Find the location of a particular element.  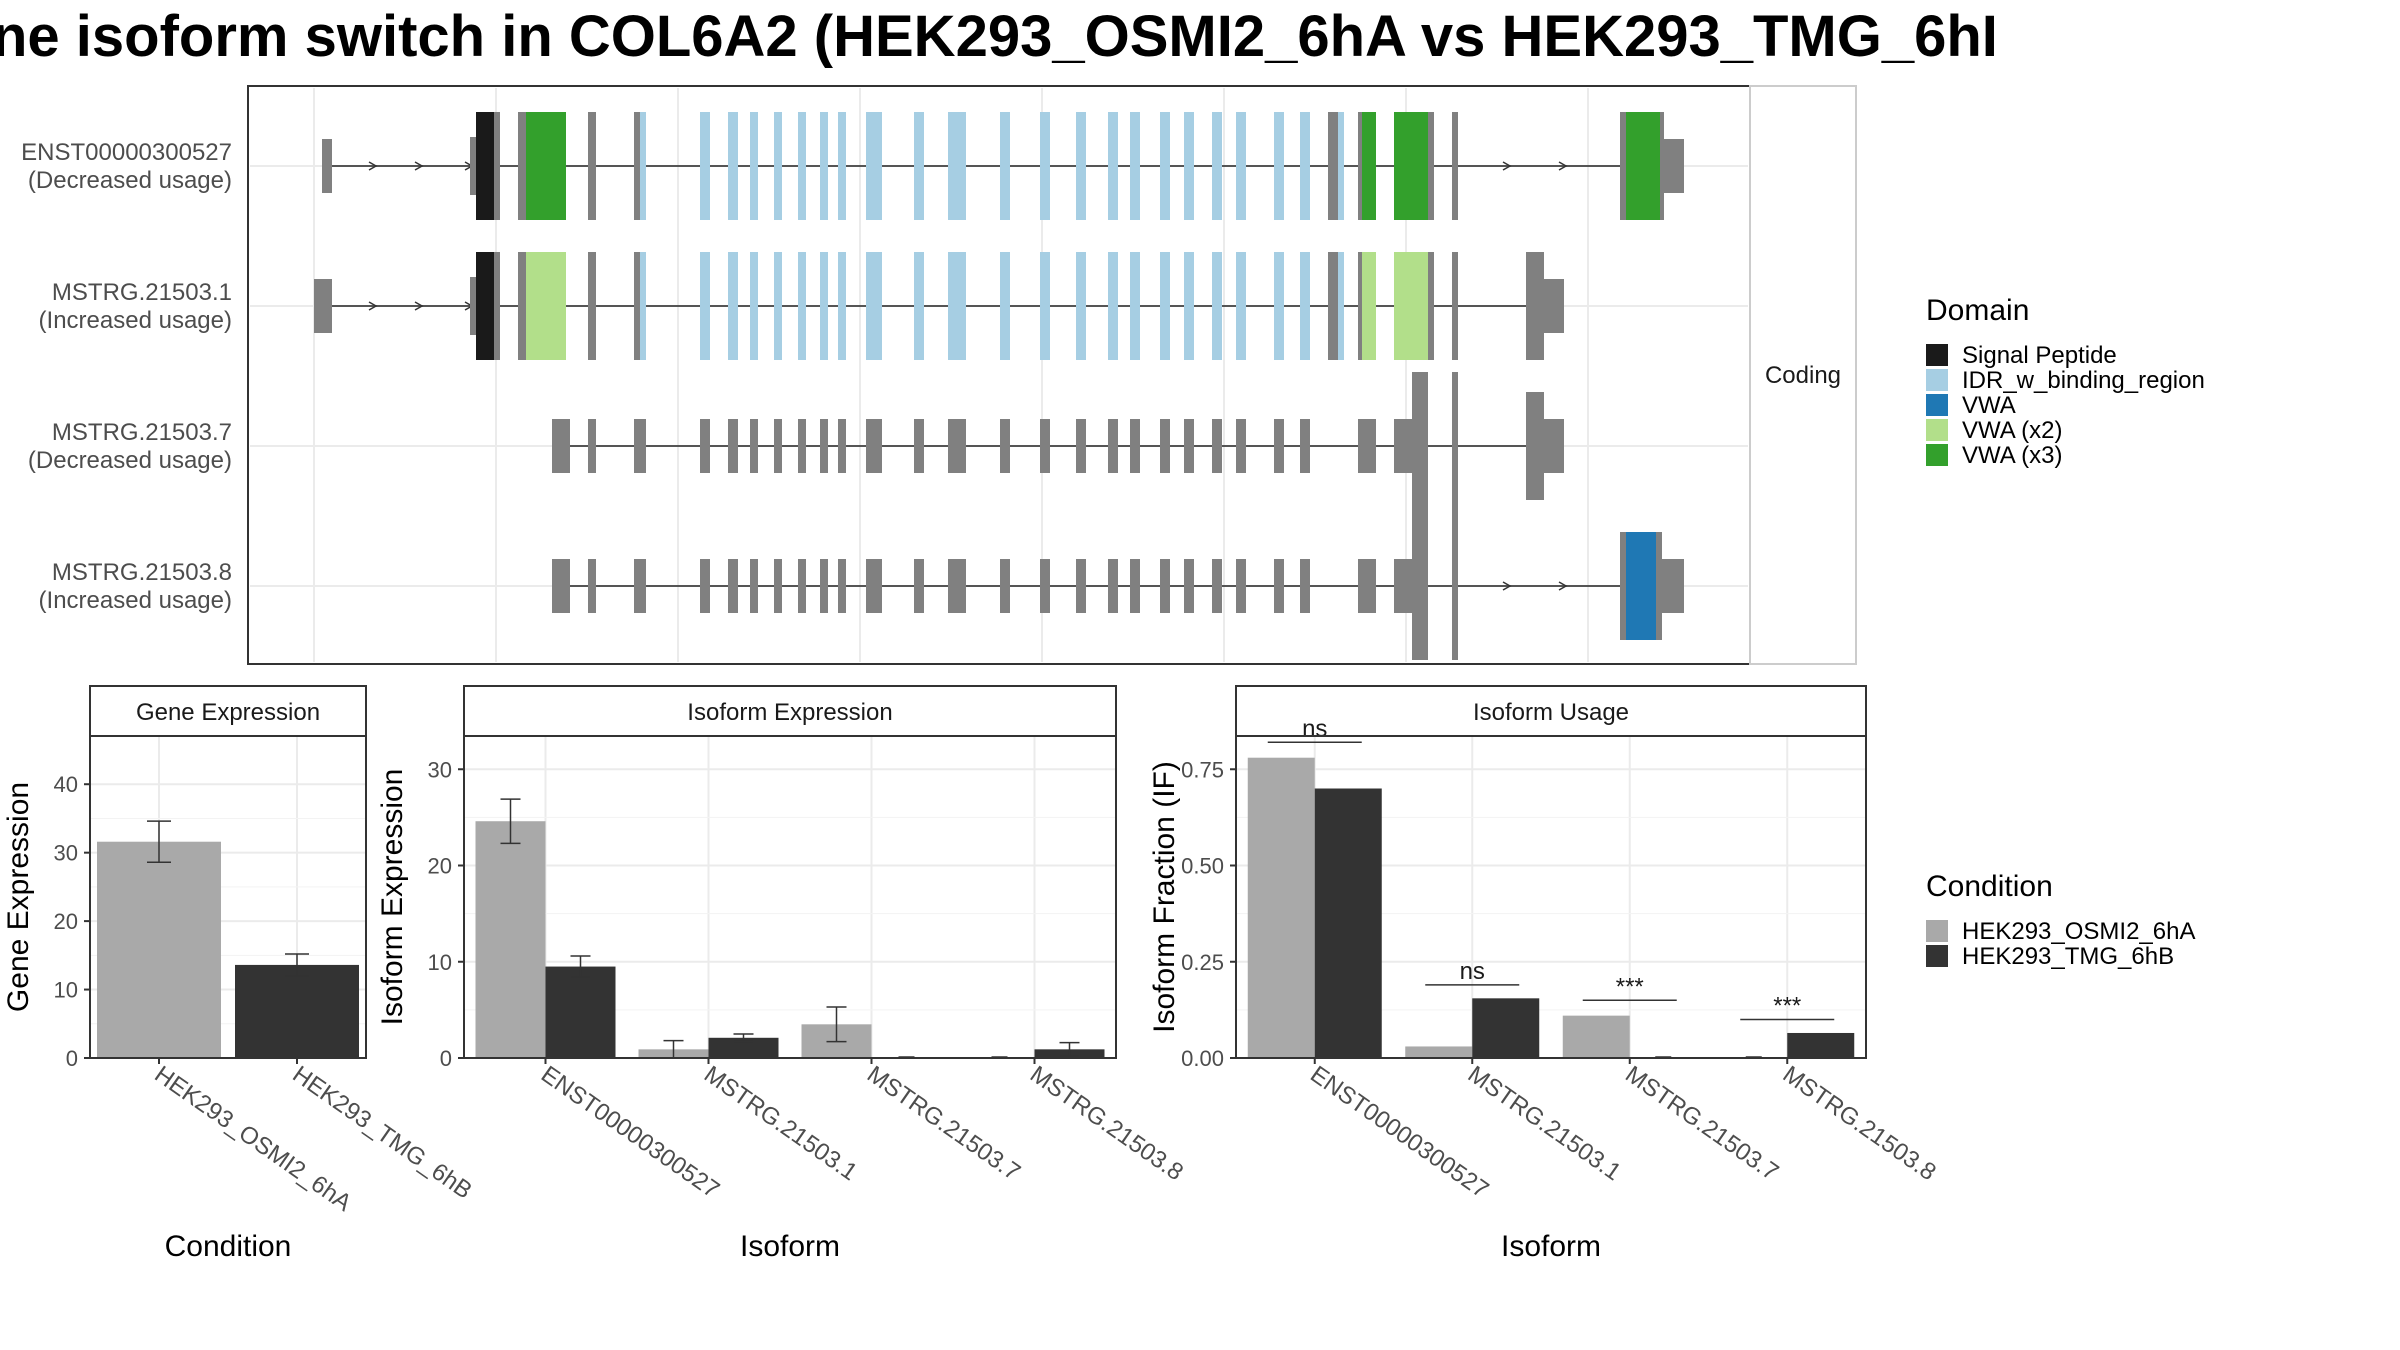

y-axis-title: Gene Expression is located at coordinates (18, 897).